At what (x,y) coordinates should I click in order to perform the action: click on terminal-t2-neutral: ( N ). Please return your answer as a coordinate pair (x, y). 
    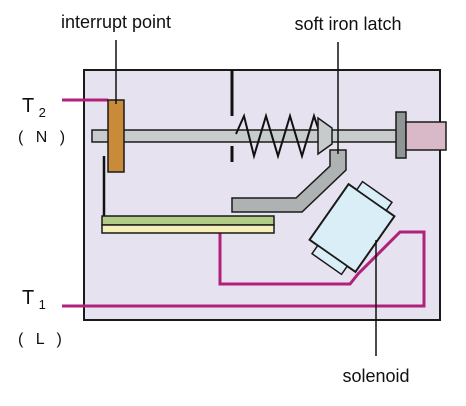
    Looking at the image, I should click on (43, 137).